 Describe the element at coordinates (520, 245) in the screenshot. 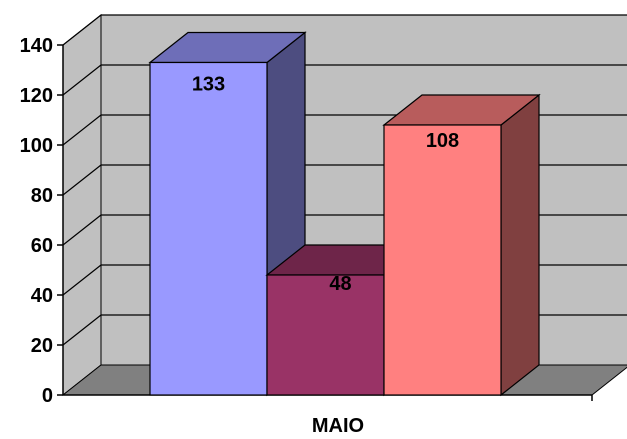

I see `bar-side-face` at that location.